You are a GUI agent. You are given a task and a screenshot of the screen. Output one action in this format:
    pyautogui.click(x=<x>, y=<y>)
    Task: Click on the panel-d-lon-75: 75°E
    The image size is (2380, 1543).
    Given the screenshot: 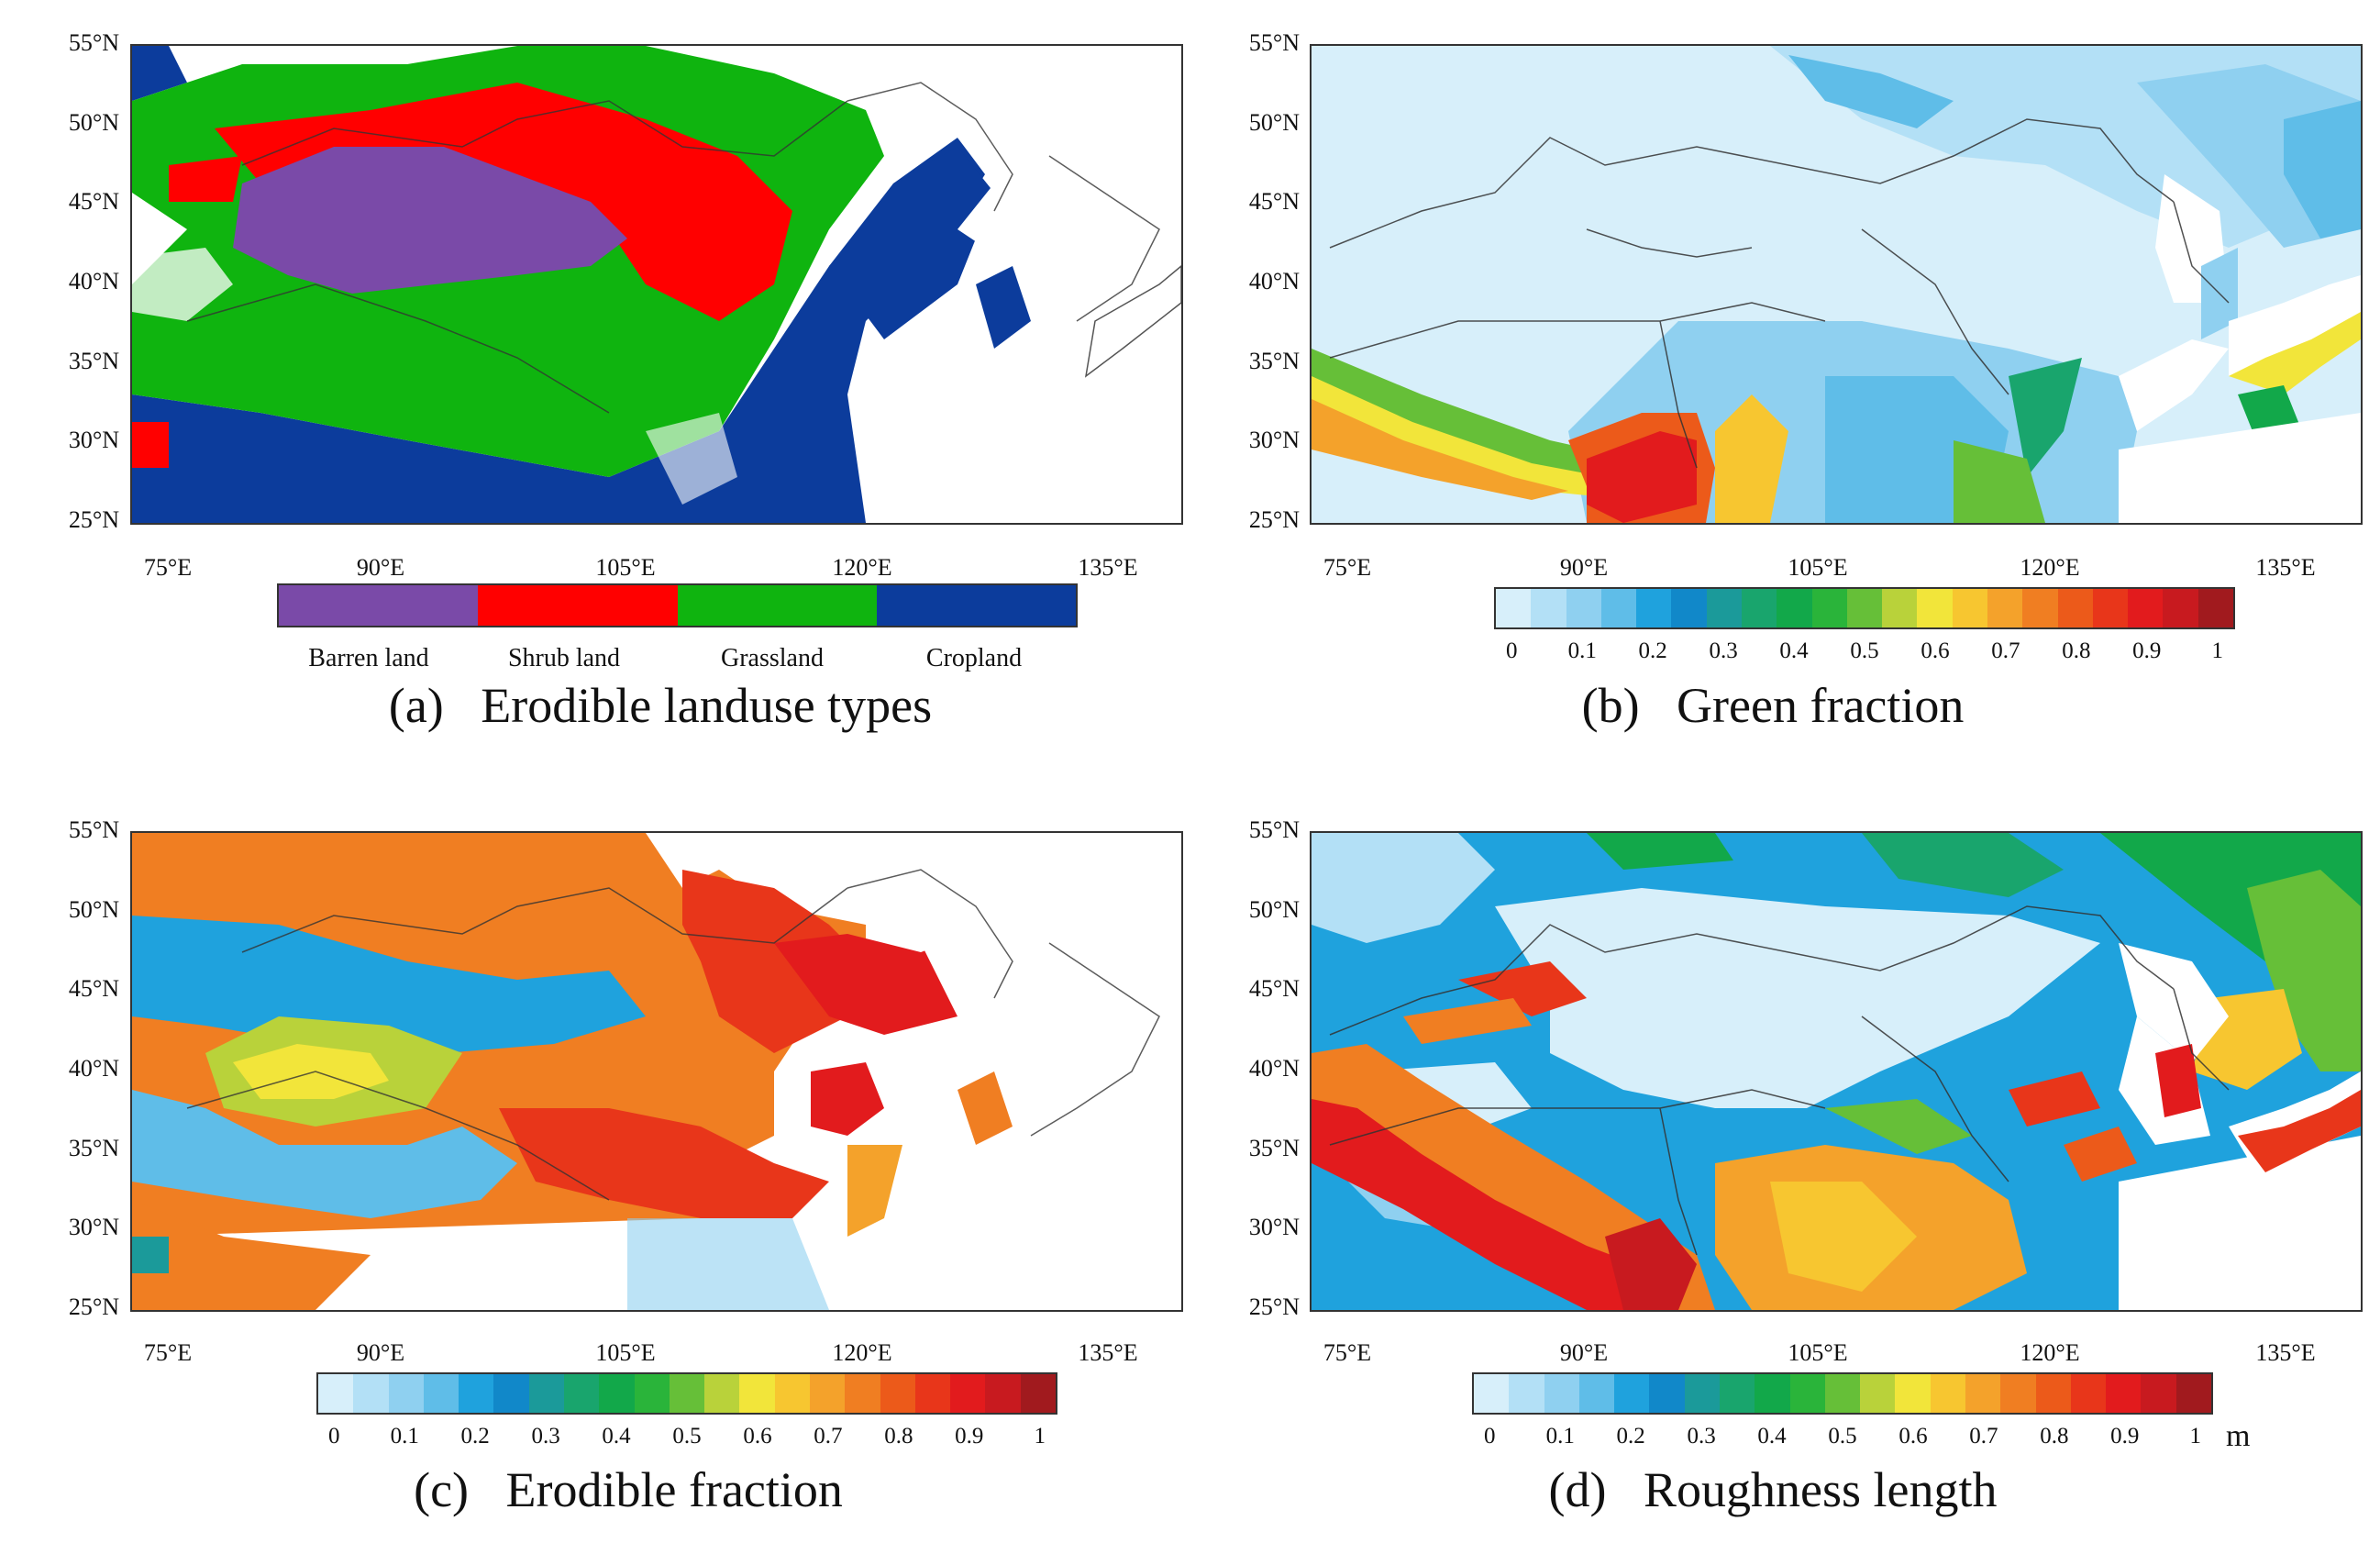 What is the action you would take?
    pyautogui.click(x=1347, y=1352)
    